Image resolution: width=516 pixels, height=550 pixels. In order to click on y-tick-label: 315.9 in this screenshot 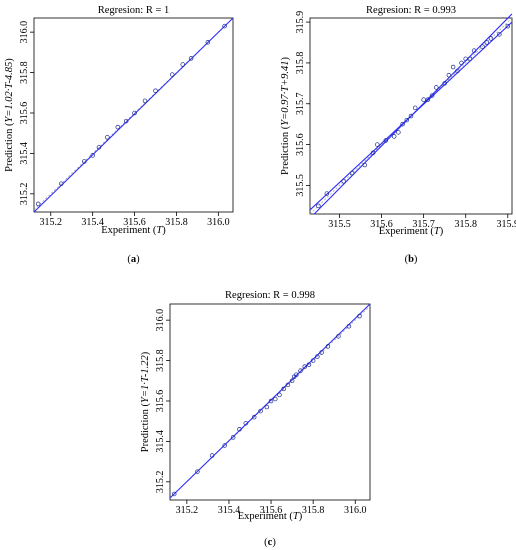, I will do `click(300, 22)`.